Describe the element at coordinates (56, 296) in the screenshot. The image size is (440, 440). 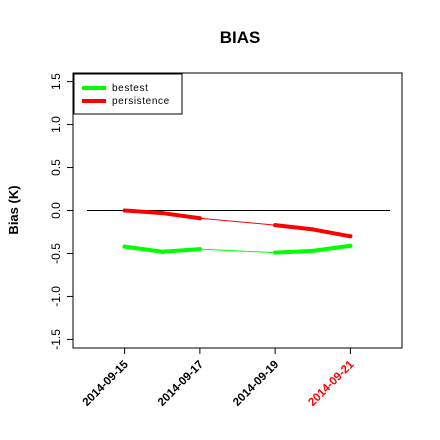
I see `y-tick-label: -1.0` at that location.